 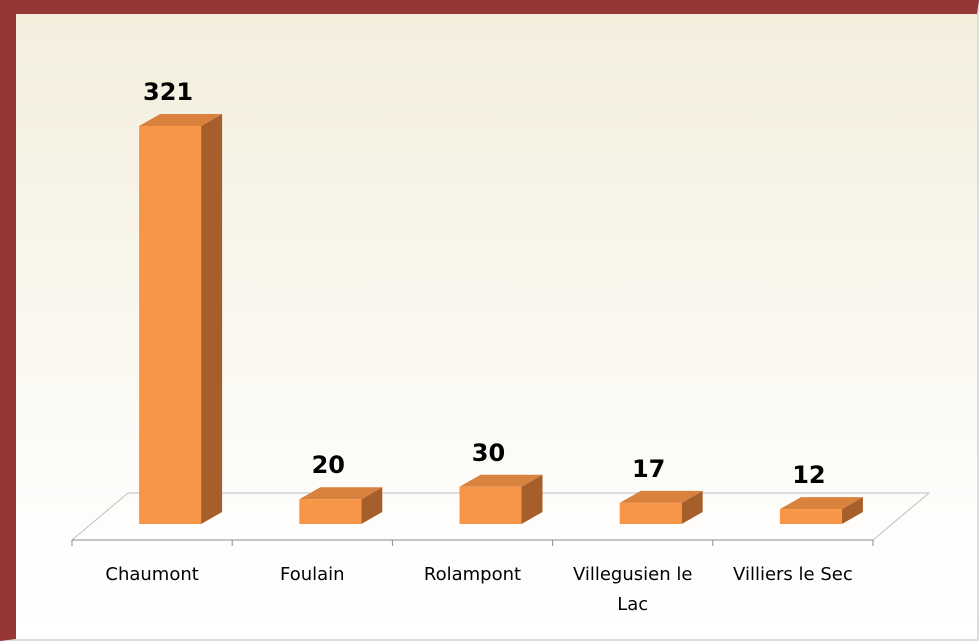 What do you see at coordinates (312, 574) in the screenshot?
I see `x-tick-label: Foulain` at bounding box center [312, 574].